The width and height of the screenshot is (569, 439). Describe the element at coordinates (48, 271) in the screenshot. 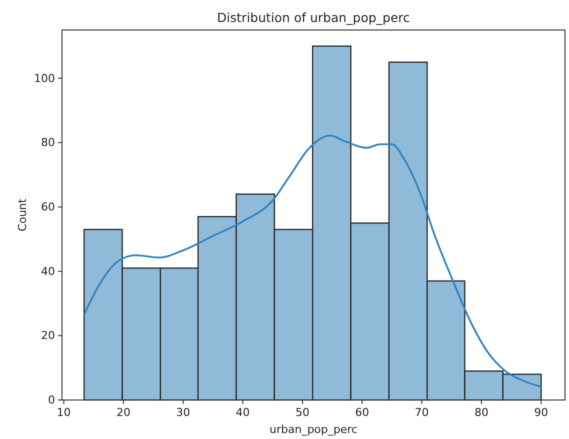

I see `y-tick-label: 40` at that location.